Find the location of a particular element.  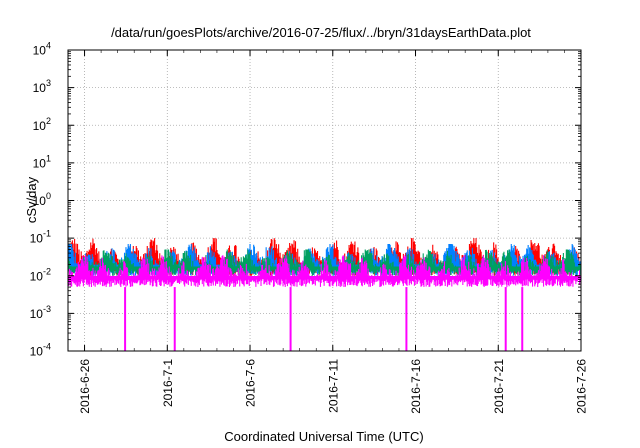

x-tick-label: 2016-6-26 is located at coordinates (85, 386).